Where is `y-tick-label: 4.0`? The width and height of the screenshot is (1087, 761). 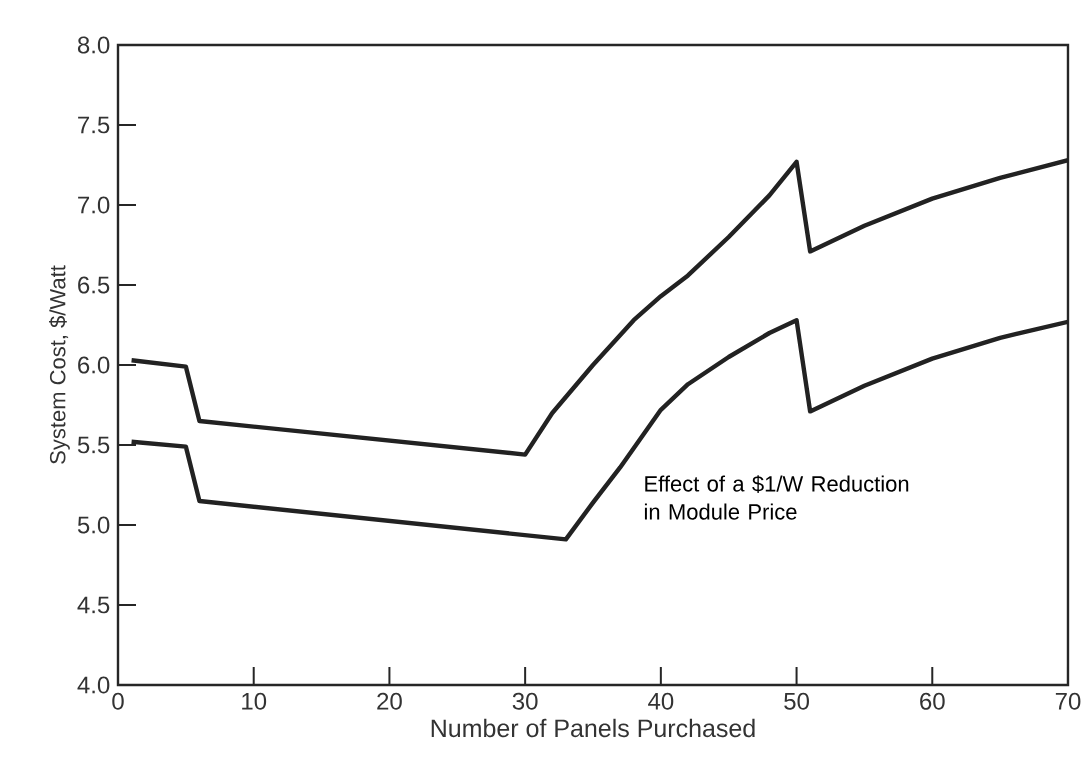 y-tick-label: 4.0 is located at coordinates (93, 685).